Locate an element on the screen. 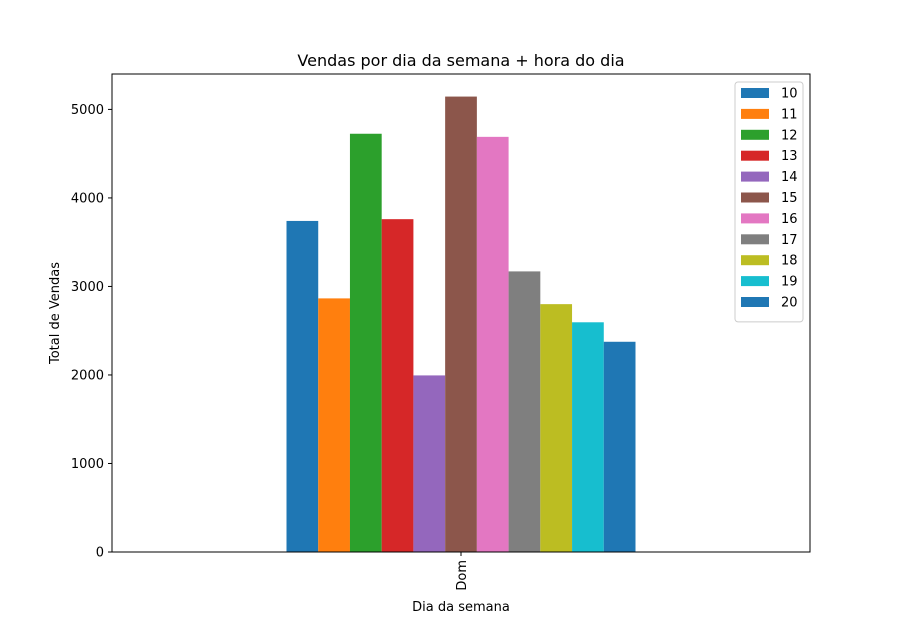 The height and width of the screenshot is (625, 900). chart-title: Vendas por dia da semana + hora do dia is located at coordinates (460, 60).